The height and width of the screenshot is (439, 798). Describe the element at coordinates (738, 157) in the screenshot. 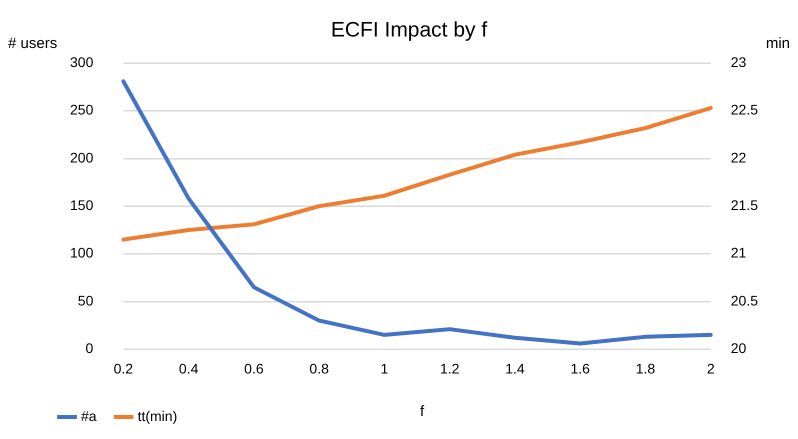

I see `y2-tick-label: 22` at that location.